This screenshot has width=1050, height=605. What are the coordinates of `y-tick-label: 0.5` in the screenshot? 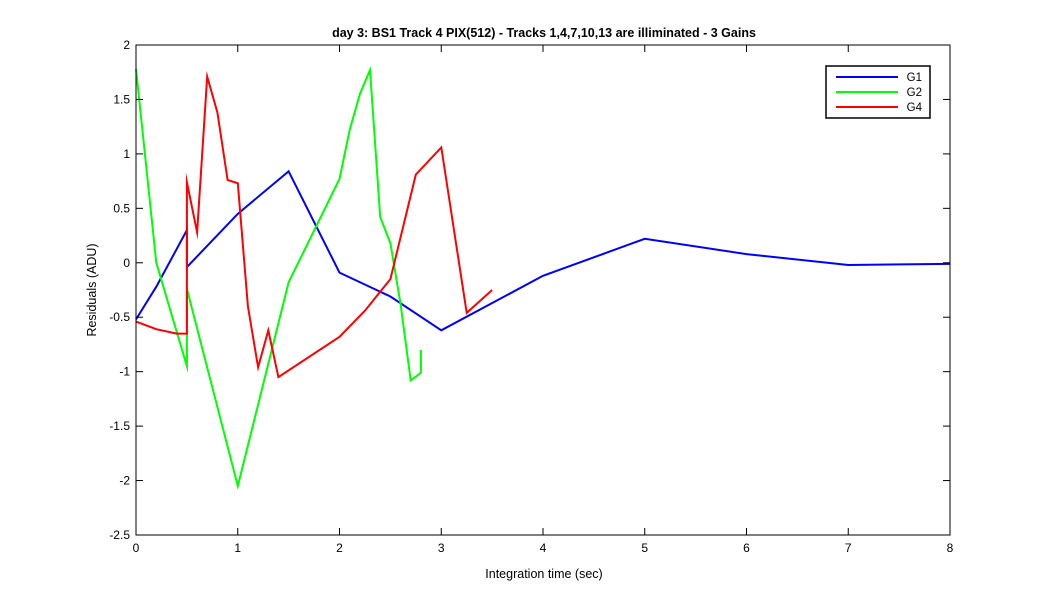 It's located at (121, 208).